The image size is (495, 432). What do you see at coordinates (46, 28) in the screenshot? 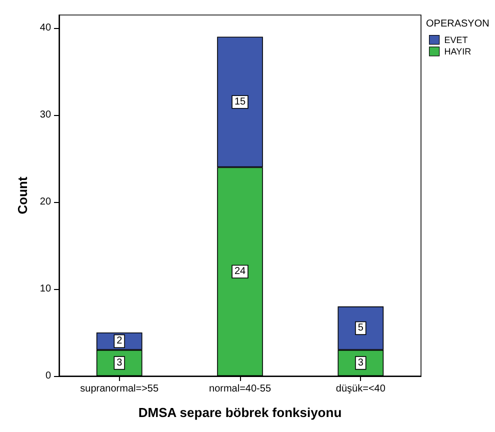
I see `y-tick-label: 40` at bounding box center [46, 28].